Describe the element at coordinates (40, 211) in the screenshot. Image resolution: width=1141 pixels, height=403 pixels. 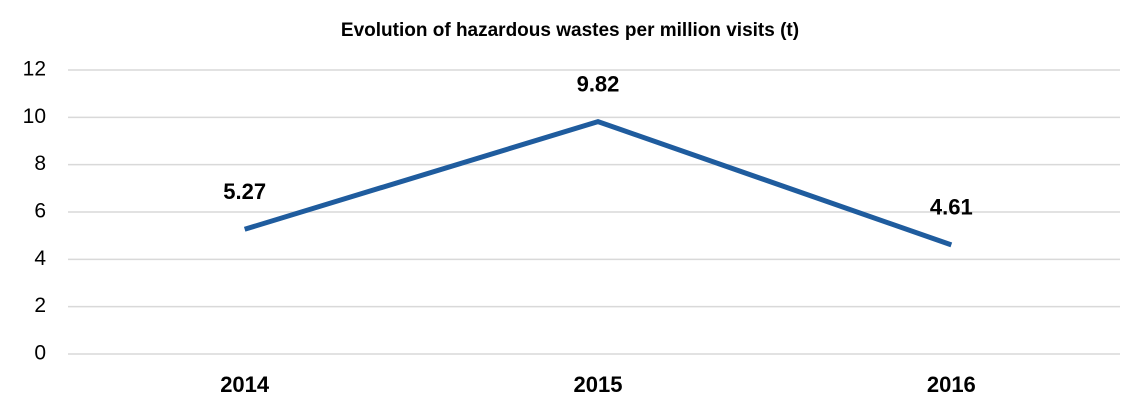
I see `y-tick-label: 6` at that location.